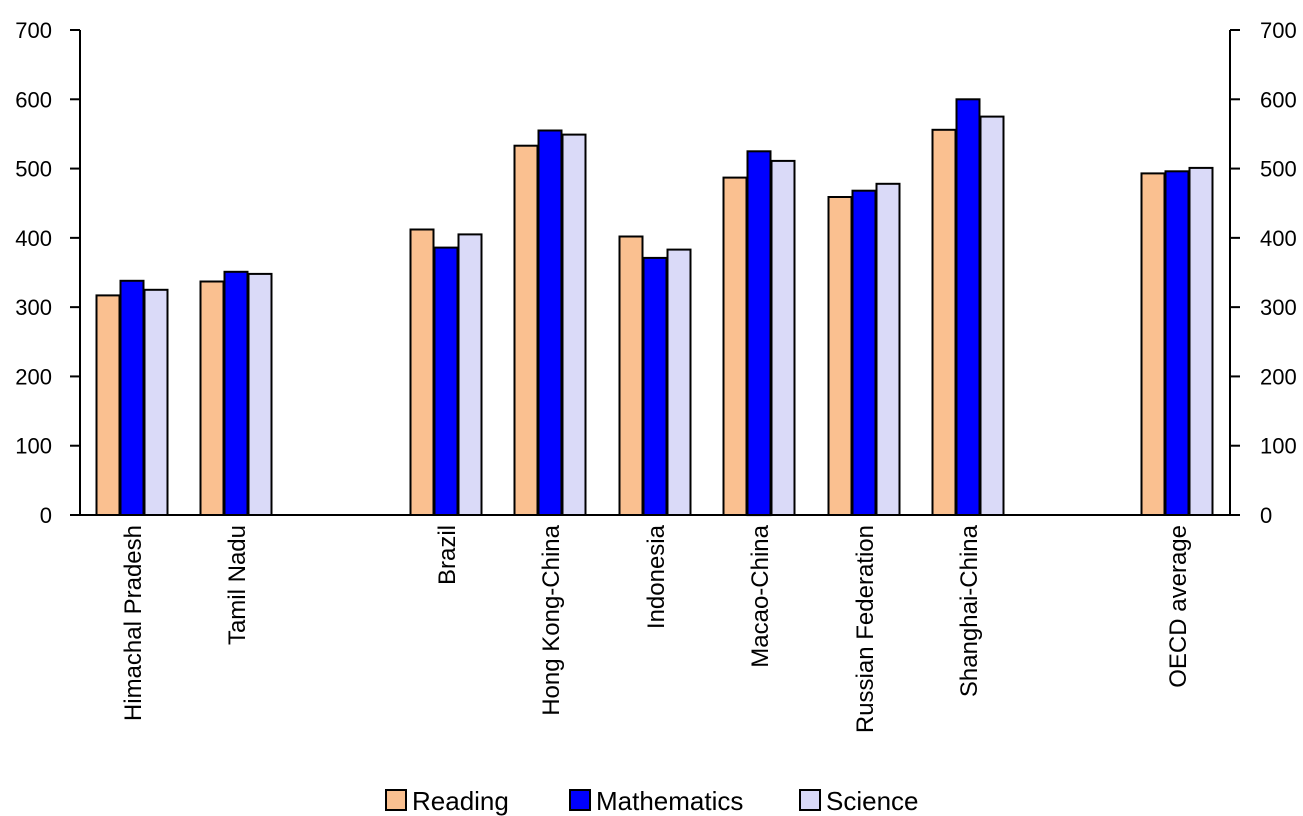  What do you see at coordinates (1278, 99) in the screenshot?
I see `y-tick-label-right-600: 600` at bounding box center [1278, 99].